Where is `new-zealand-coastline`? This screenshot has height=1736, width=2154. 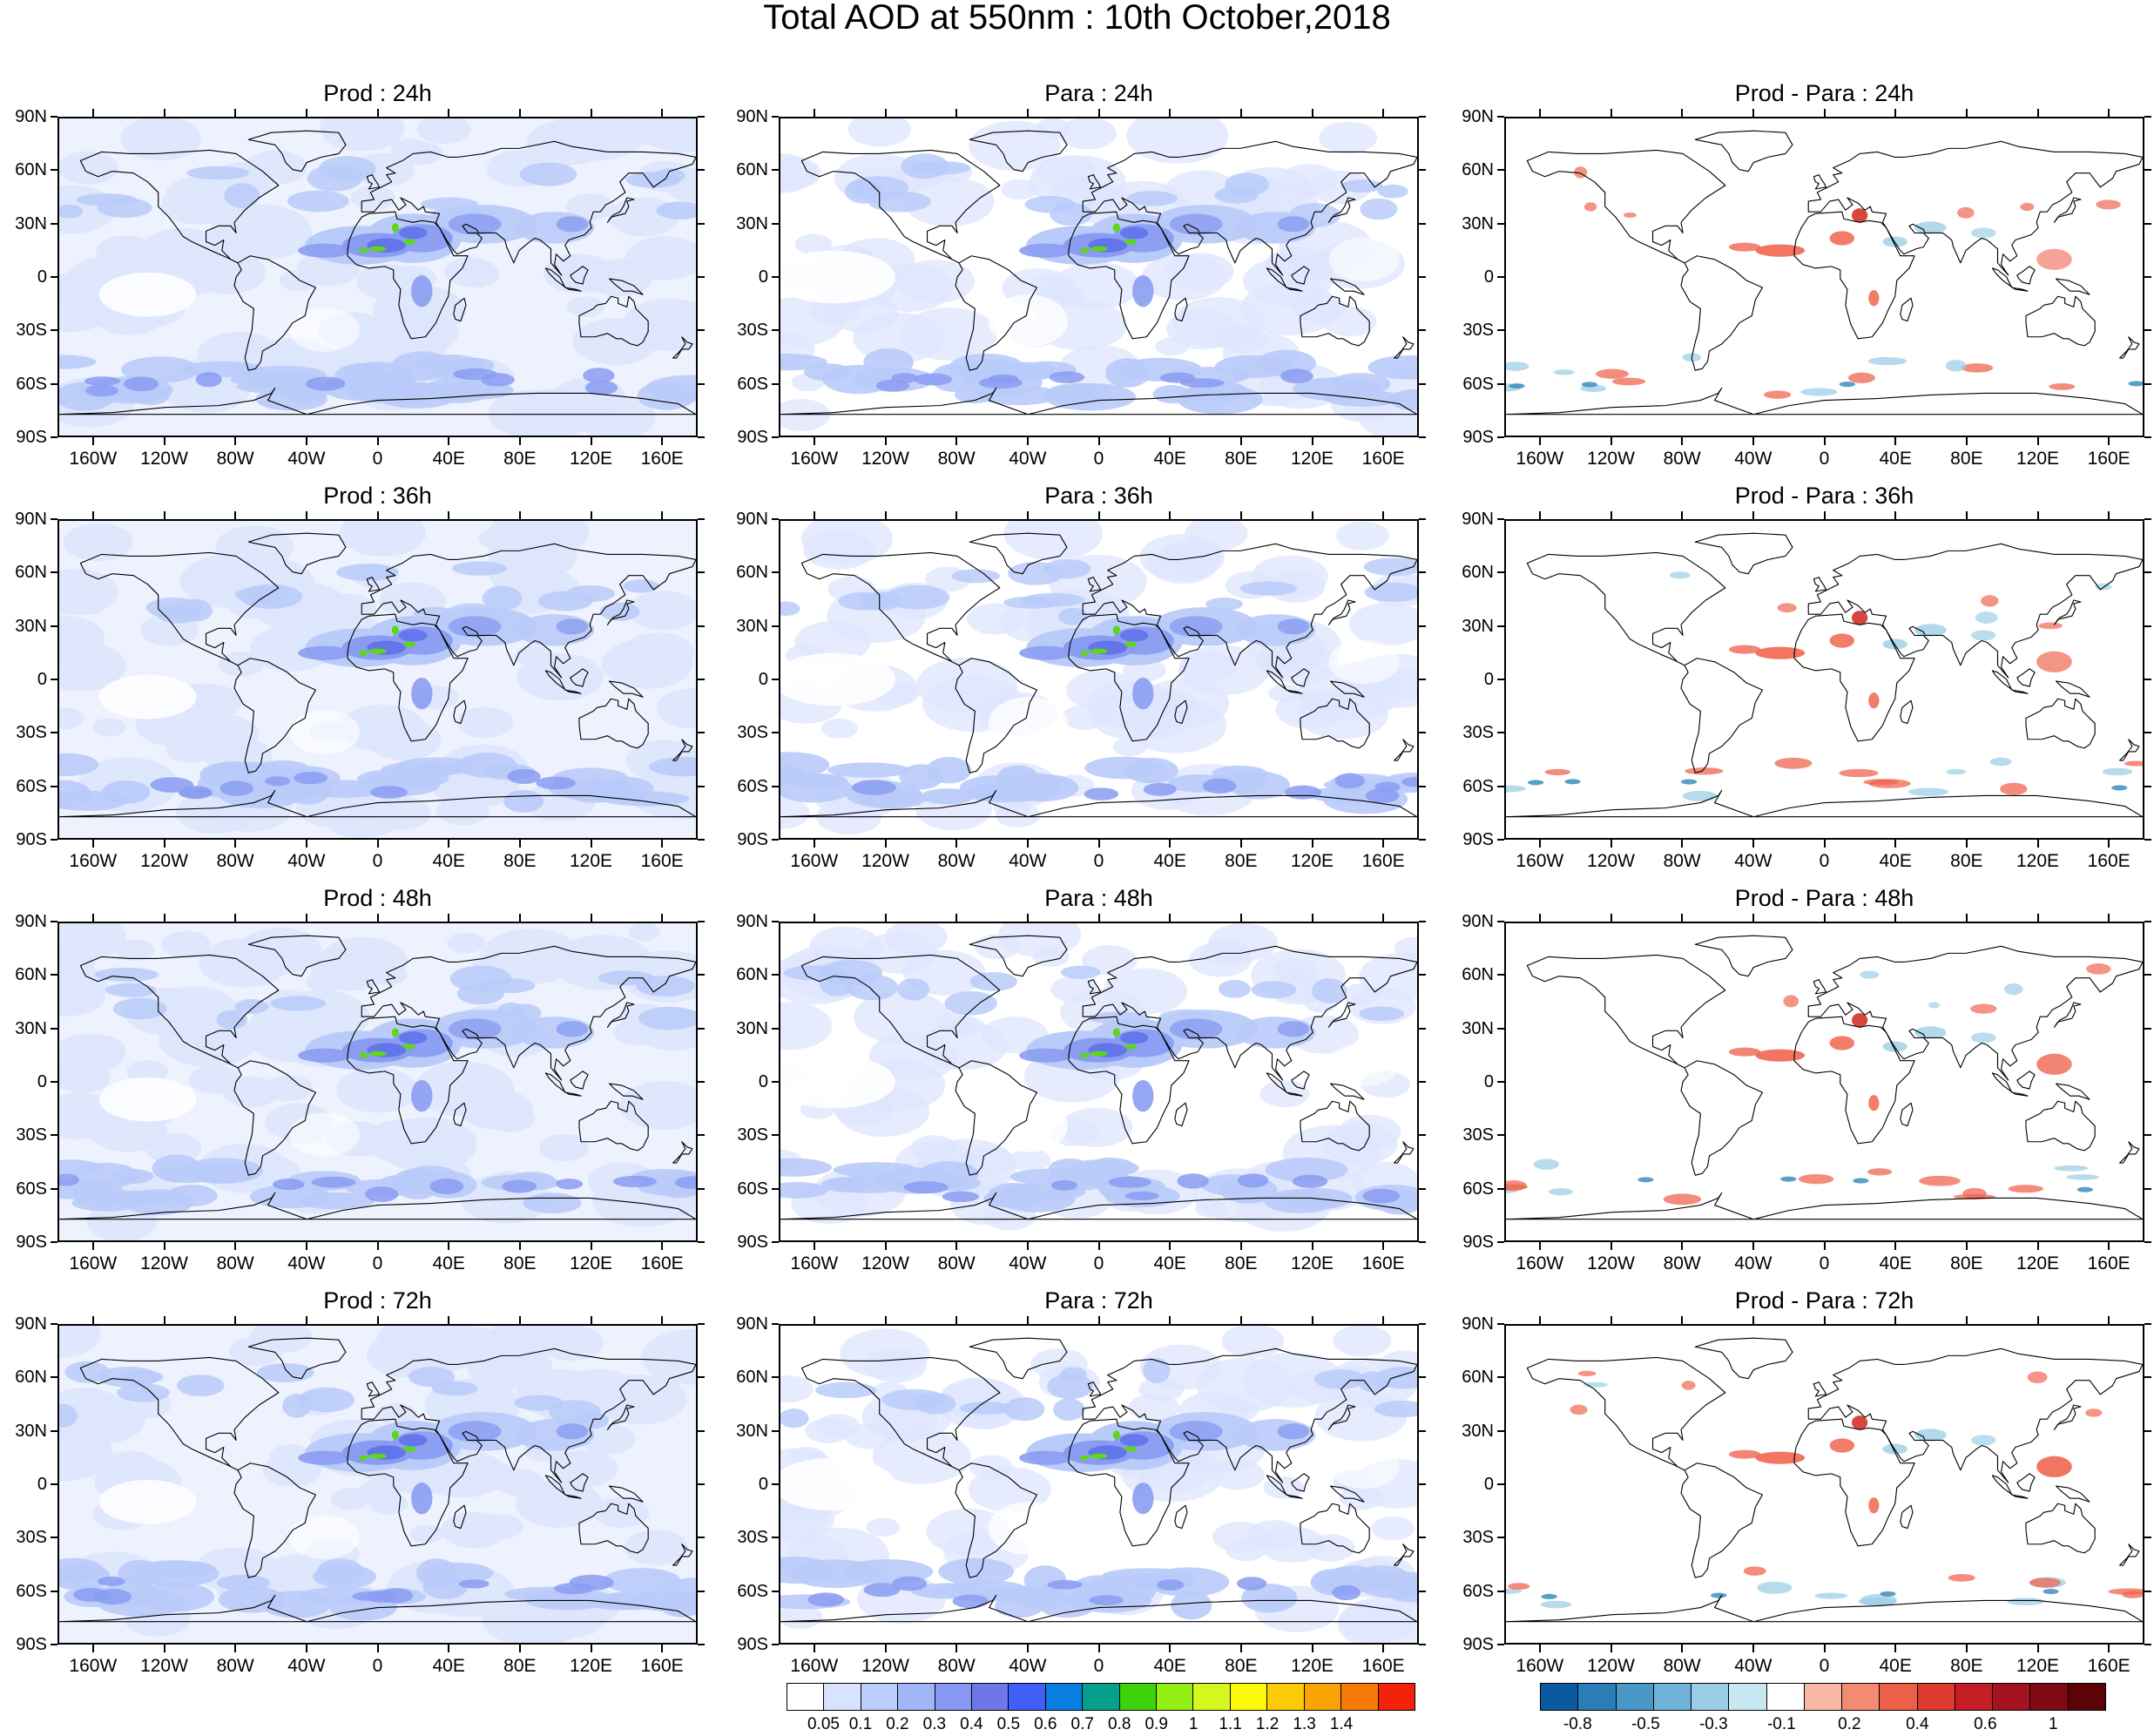 new-zealand-coastline is located at coordinates (1404, 347).